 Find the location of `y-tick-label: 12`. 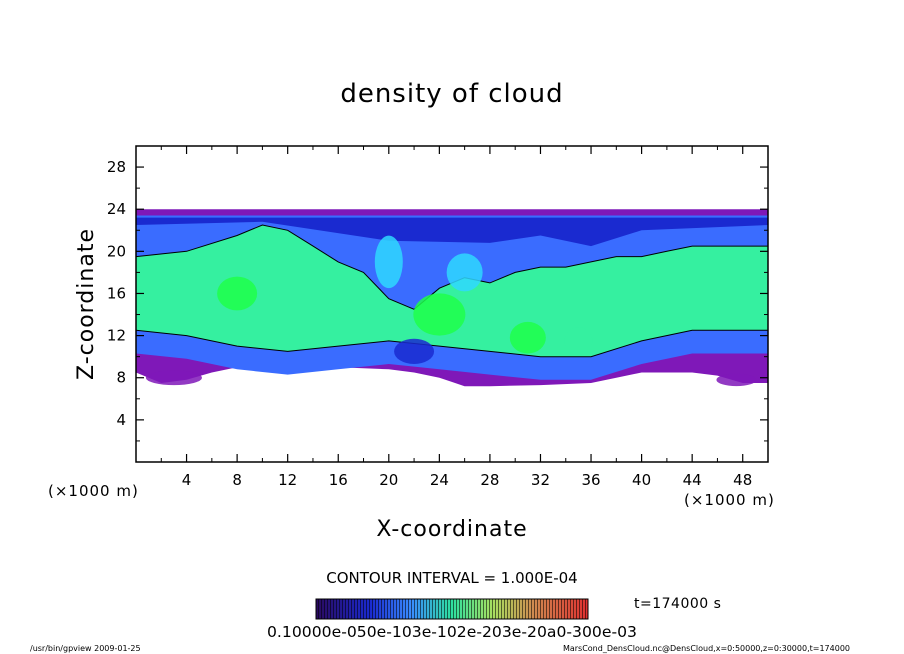

y-tick-label: 12 is located at coordinates (116, 336).